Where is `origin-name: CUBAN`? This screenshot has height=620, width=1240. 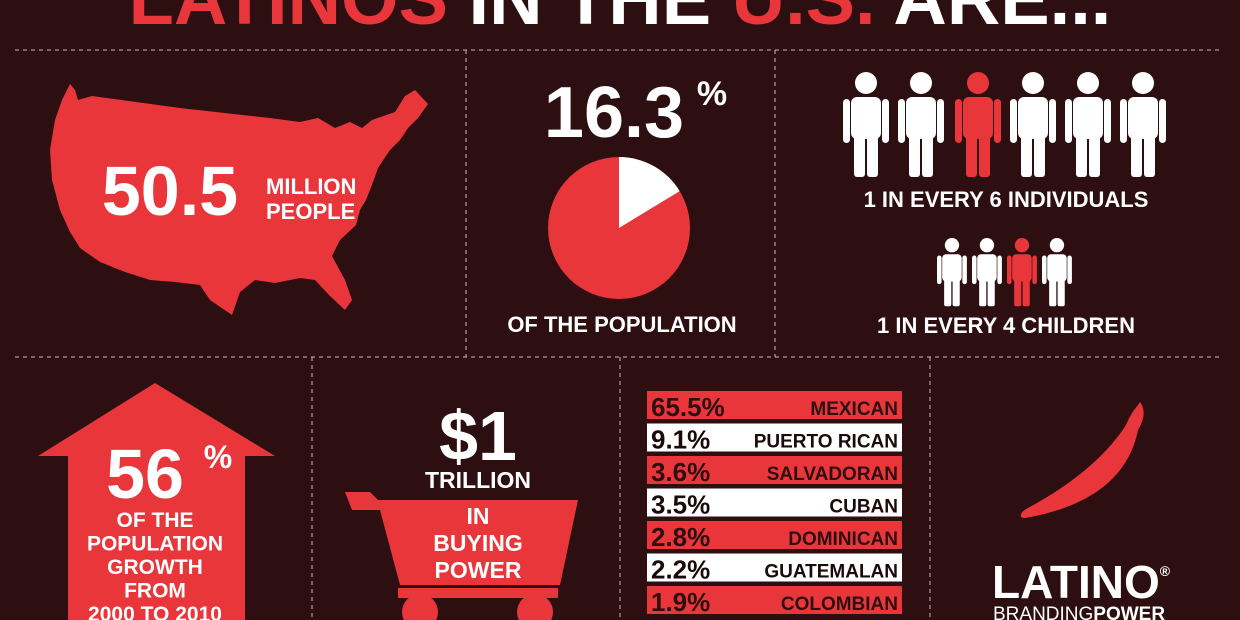 origin-name: CUBAN is located at coordinates (863, 507).